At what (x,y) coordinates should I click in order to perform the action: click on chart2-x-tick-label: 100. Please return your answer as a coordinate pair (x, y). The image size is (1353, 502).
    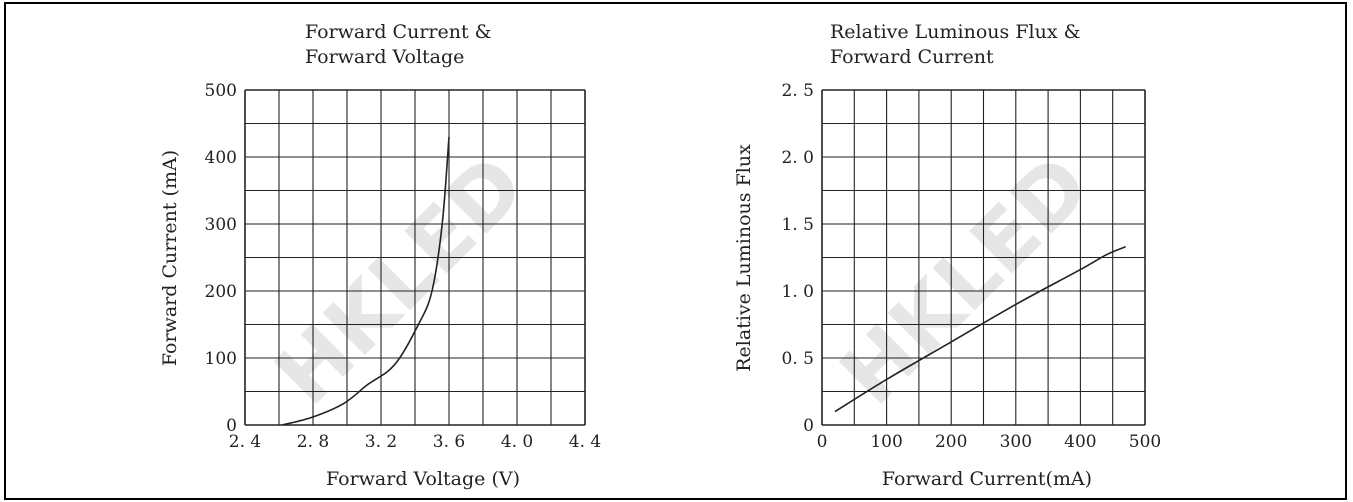
    Looking at the image, I should click on (886, 442).